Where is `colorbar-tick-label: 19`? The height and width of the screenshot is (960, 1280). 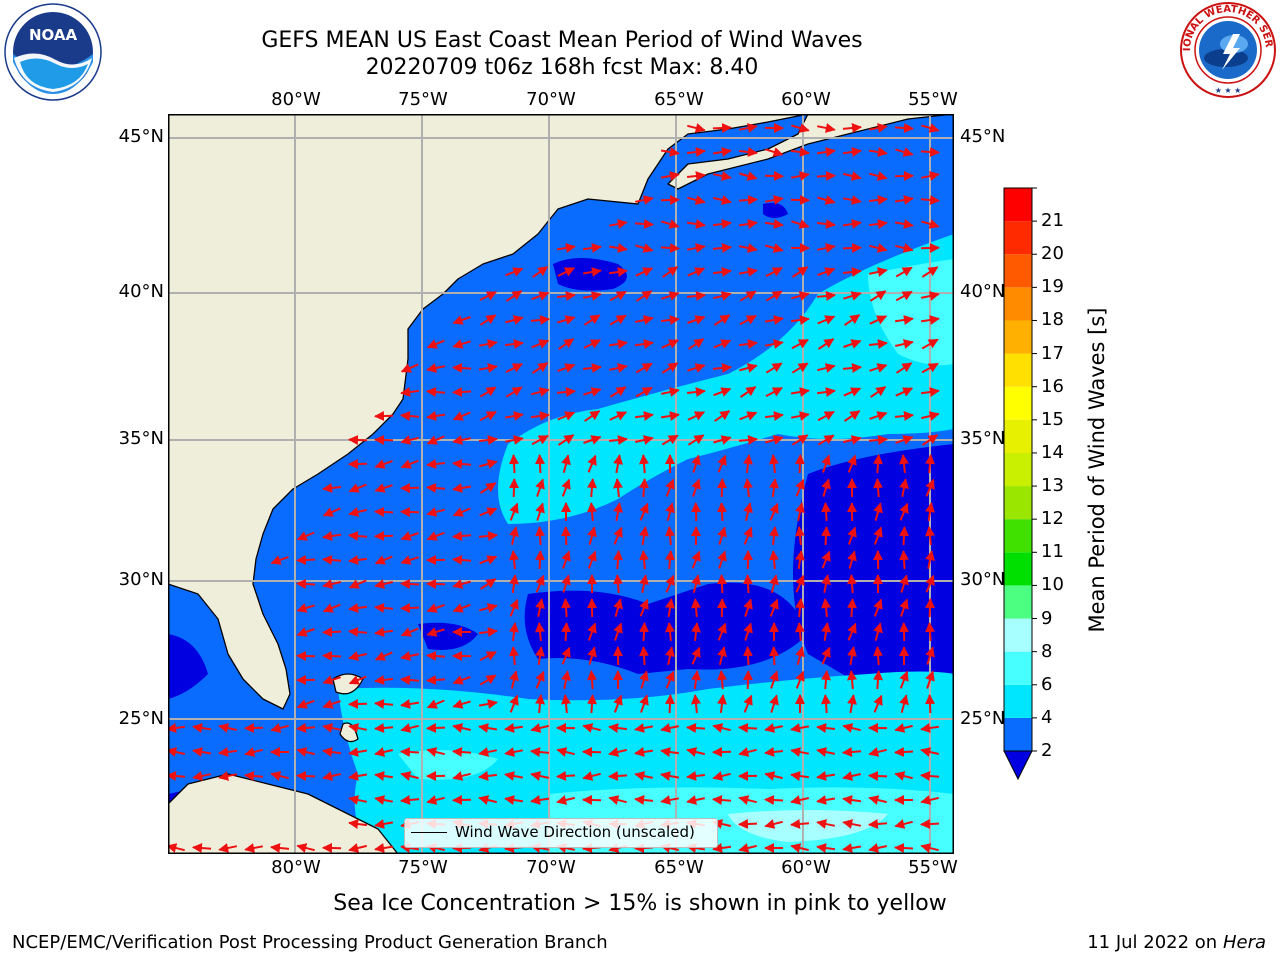 colorbar-tick-label: 19 is located at coordinates (1052, 287).